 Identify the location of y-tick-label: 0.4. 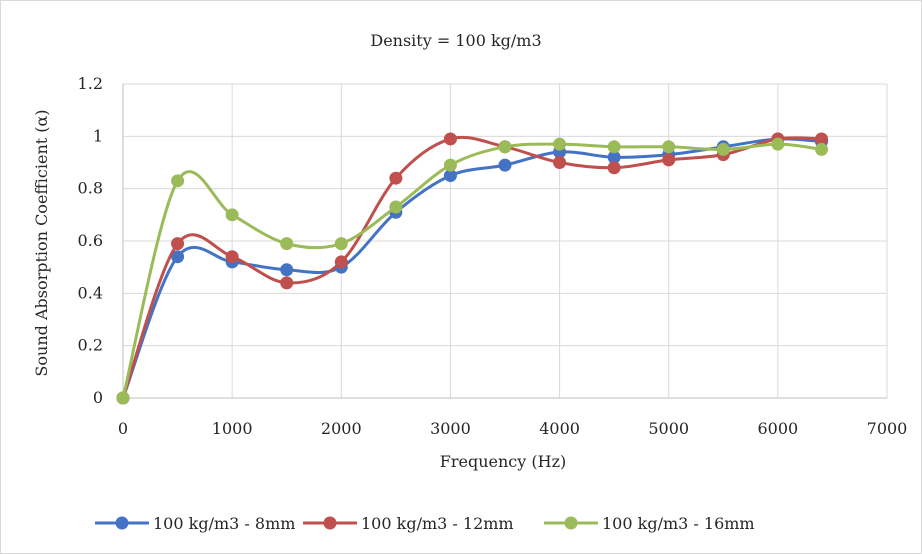
(90, 292).